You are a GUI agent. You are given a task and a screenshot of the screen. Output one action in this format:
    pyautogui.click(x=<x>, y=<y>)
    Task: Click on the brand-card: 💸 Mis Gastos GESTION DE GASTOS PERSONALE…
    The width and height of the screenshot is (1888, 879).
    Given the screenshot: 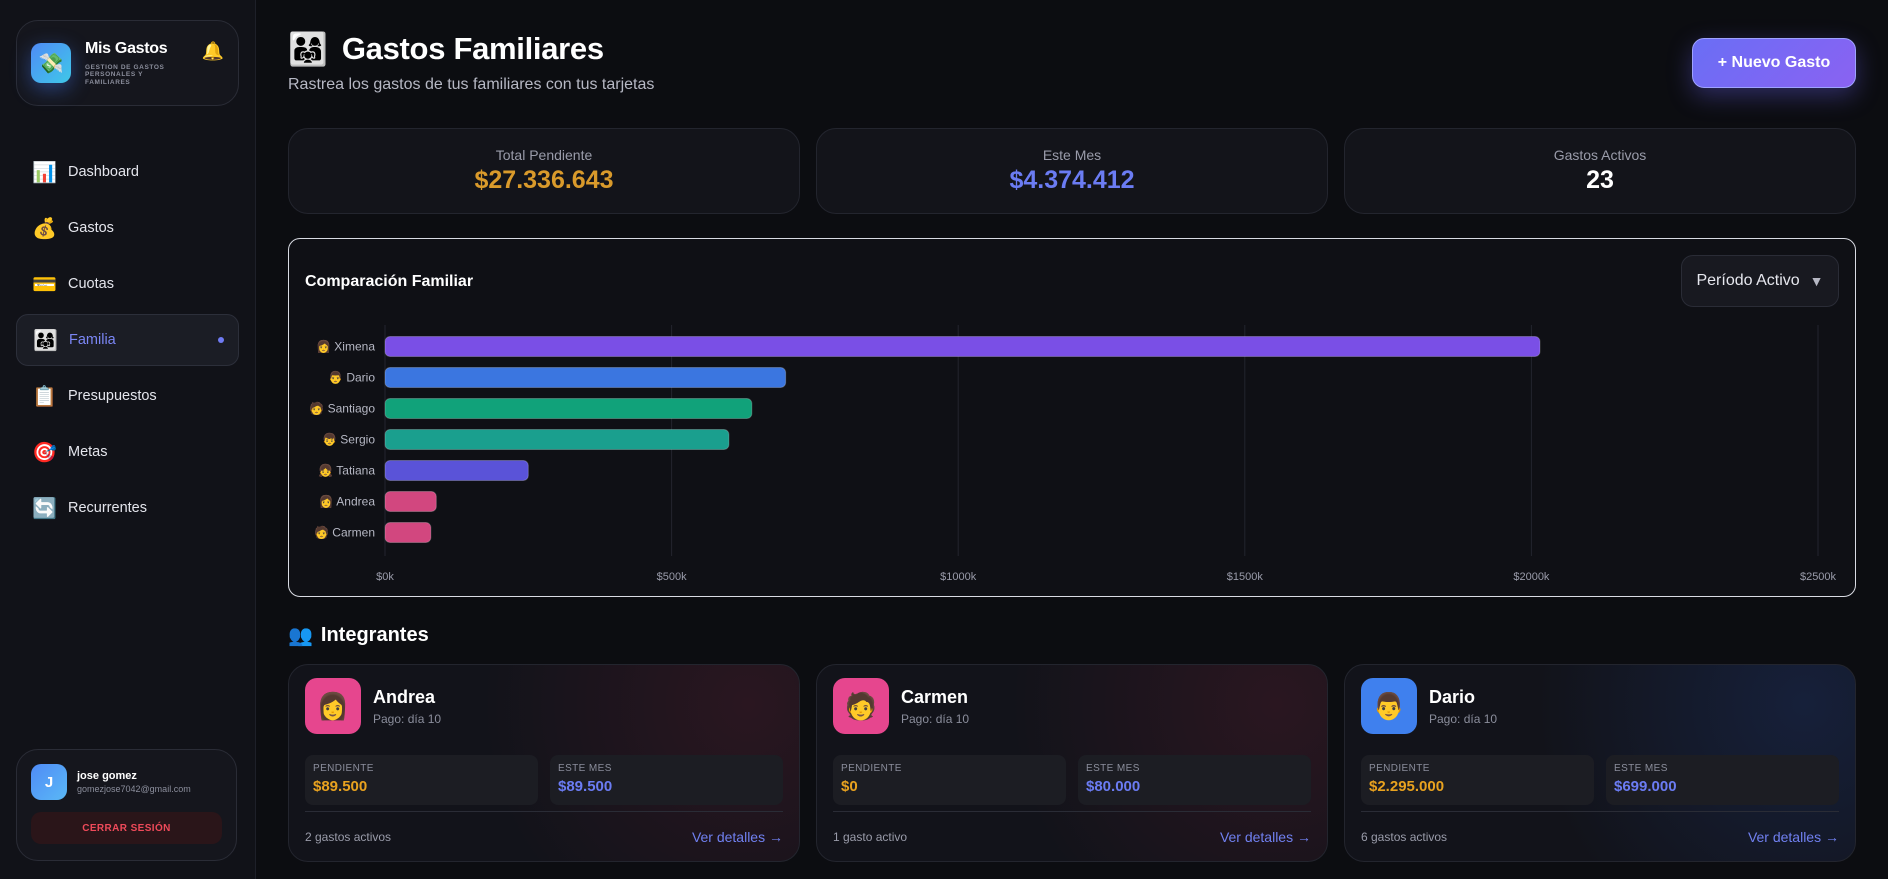 What is the action you would take?
    pyautogui.click(x=127, y=63)
    